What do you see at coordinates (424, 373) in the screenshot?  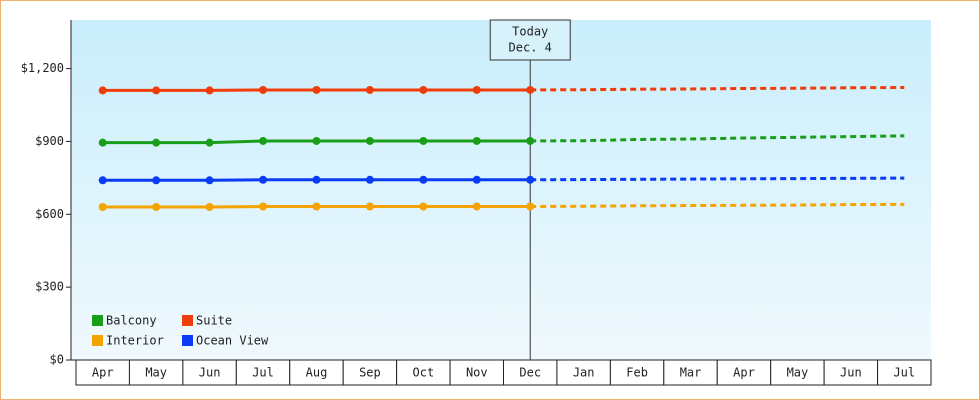 I see `x-tick-label: Oct` at bounding box center [424, 373].